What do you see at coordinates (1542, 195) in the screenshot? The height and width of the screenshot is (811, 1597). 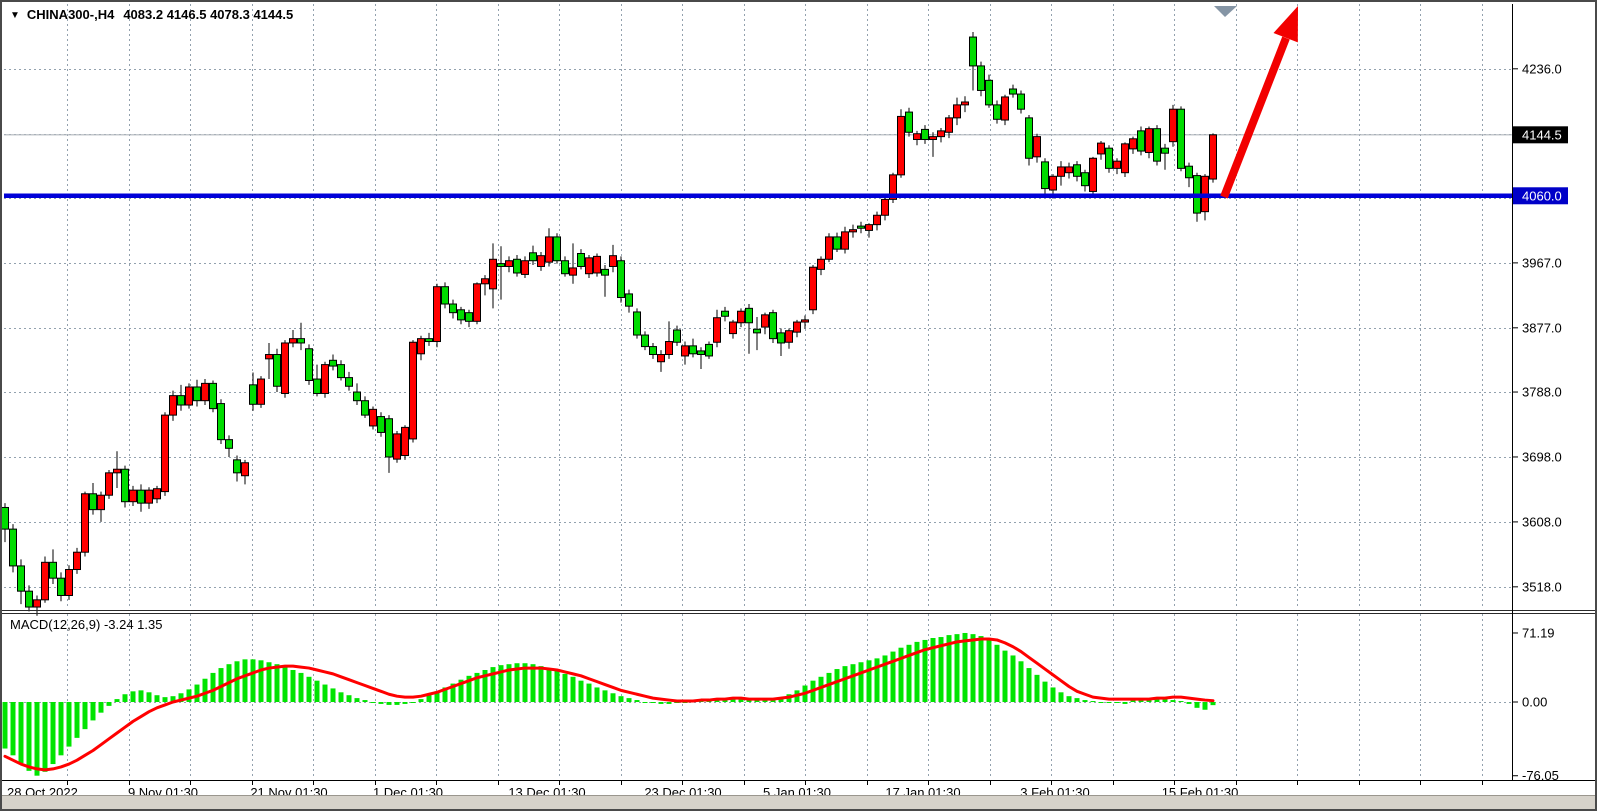 I see `support-price-label: 4060.0` at bounding box center [1542, 195].